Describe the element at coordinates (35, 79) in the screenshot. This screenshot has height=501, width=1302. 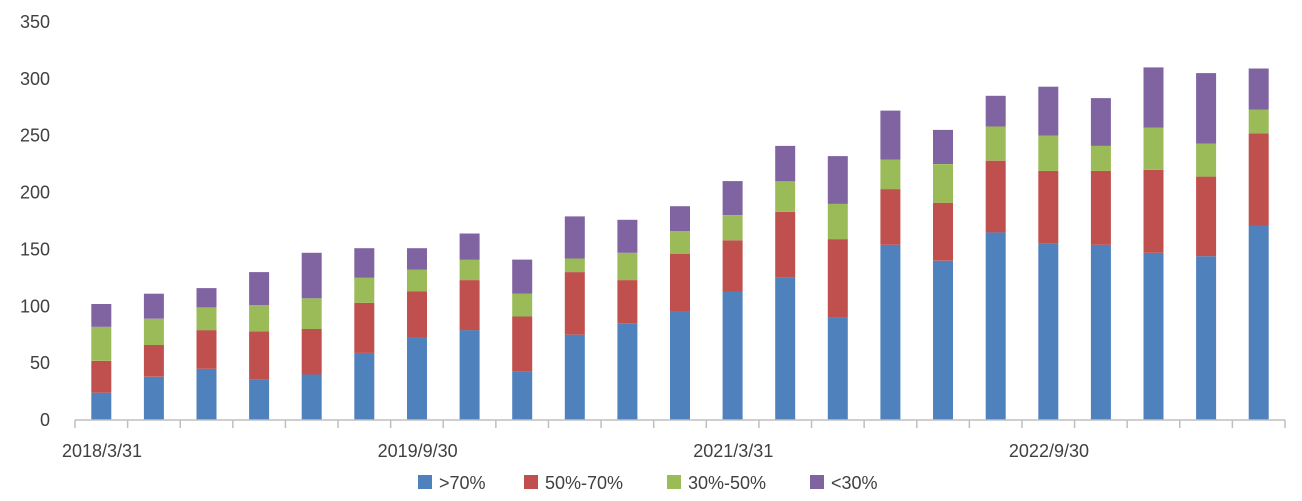
I see `y-tick-label: 300` at that location.